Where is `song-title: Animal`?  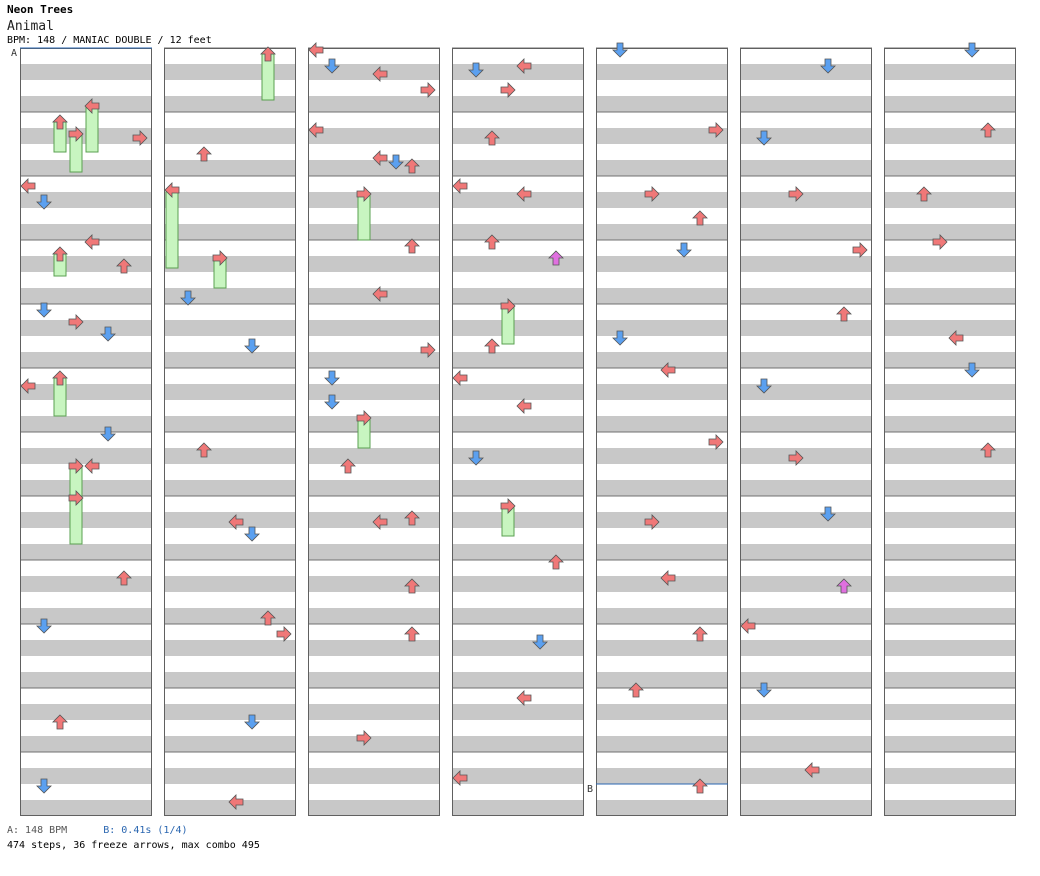 song-title: Animal is located at coordinates (30, 26).